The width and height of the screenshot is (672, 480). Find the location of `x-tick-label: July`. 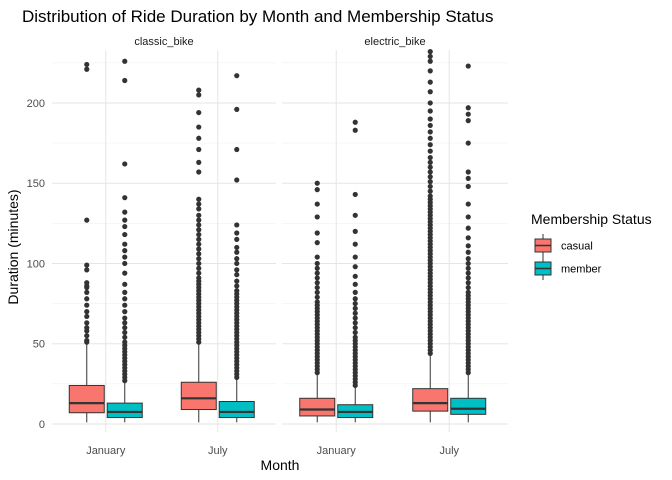

x-tick-label: July is located at coordinates (449, 451).